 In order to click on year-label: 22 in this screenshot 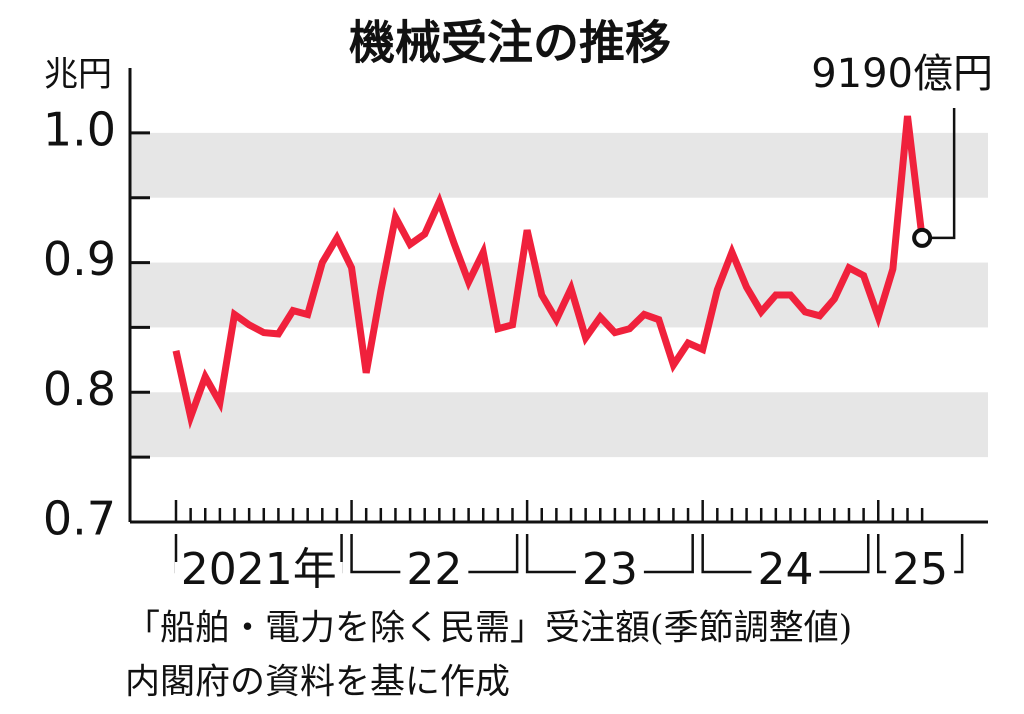, I will do `click(434, 569)`.